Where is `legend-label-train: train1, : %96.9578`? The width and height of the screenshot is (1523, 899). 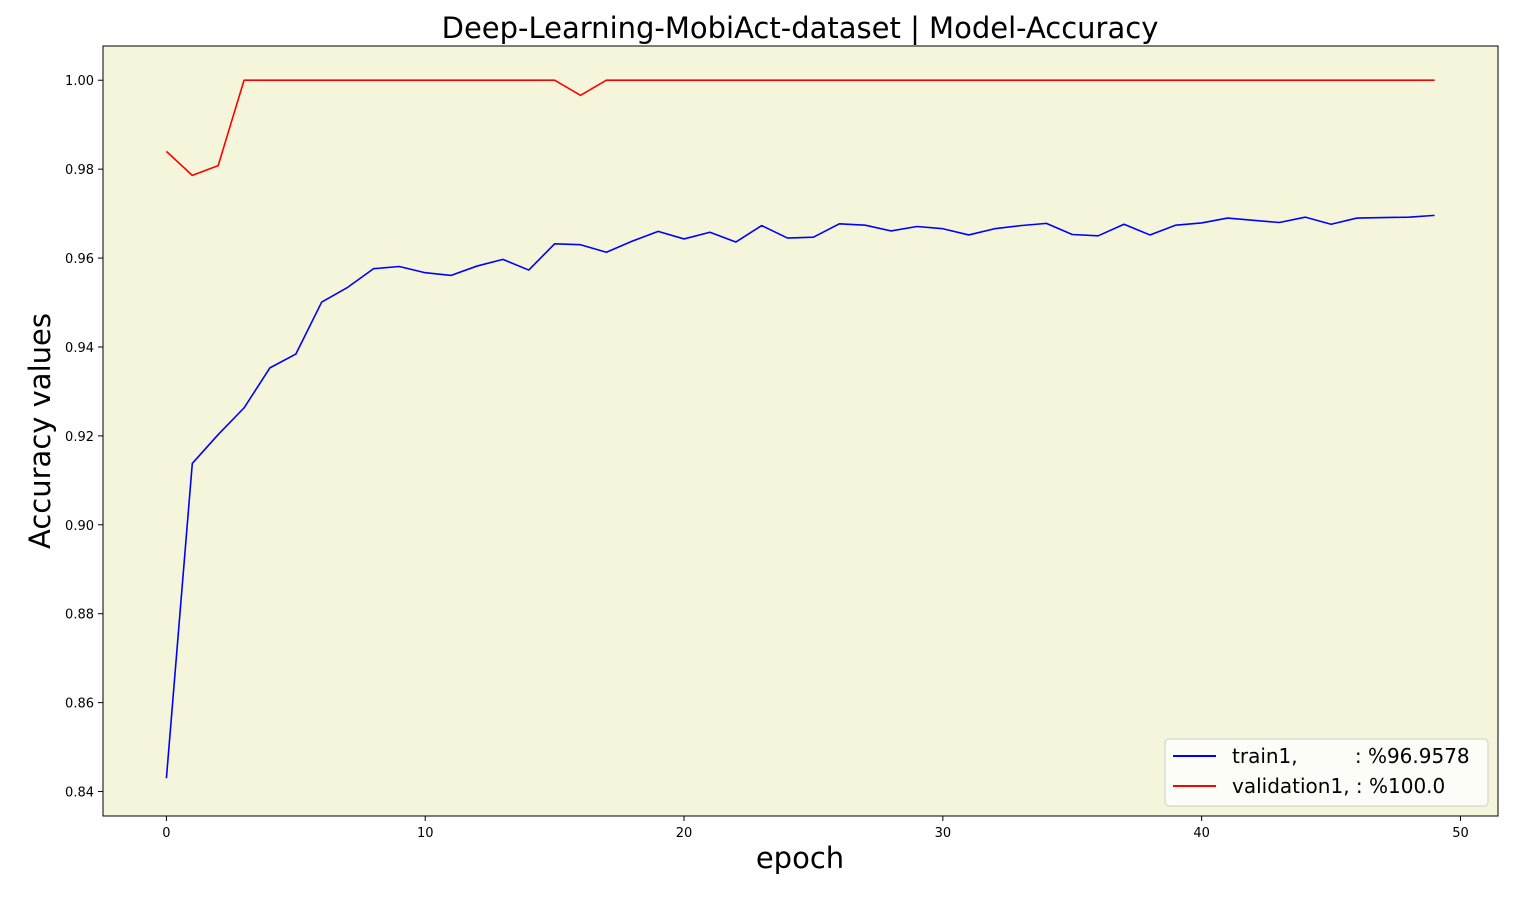 legend-label-train: train1, : %96.9578 is located at coordinates (1351, 756).